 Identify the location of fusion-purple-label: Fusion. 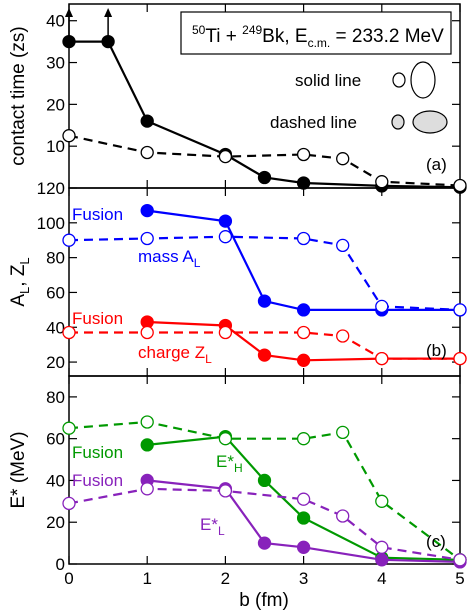
(97, 480).